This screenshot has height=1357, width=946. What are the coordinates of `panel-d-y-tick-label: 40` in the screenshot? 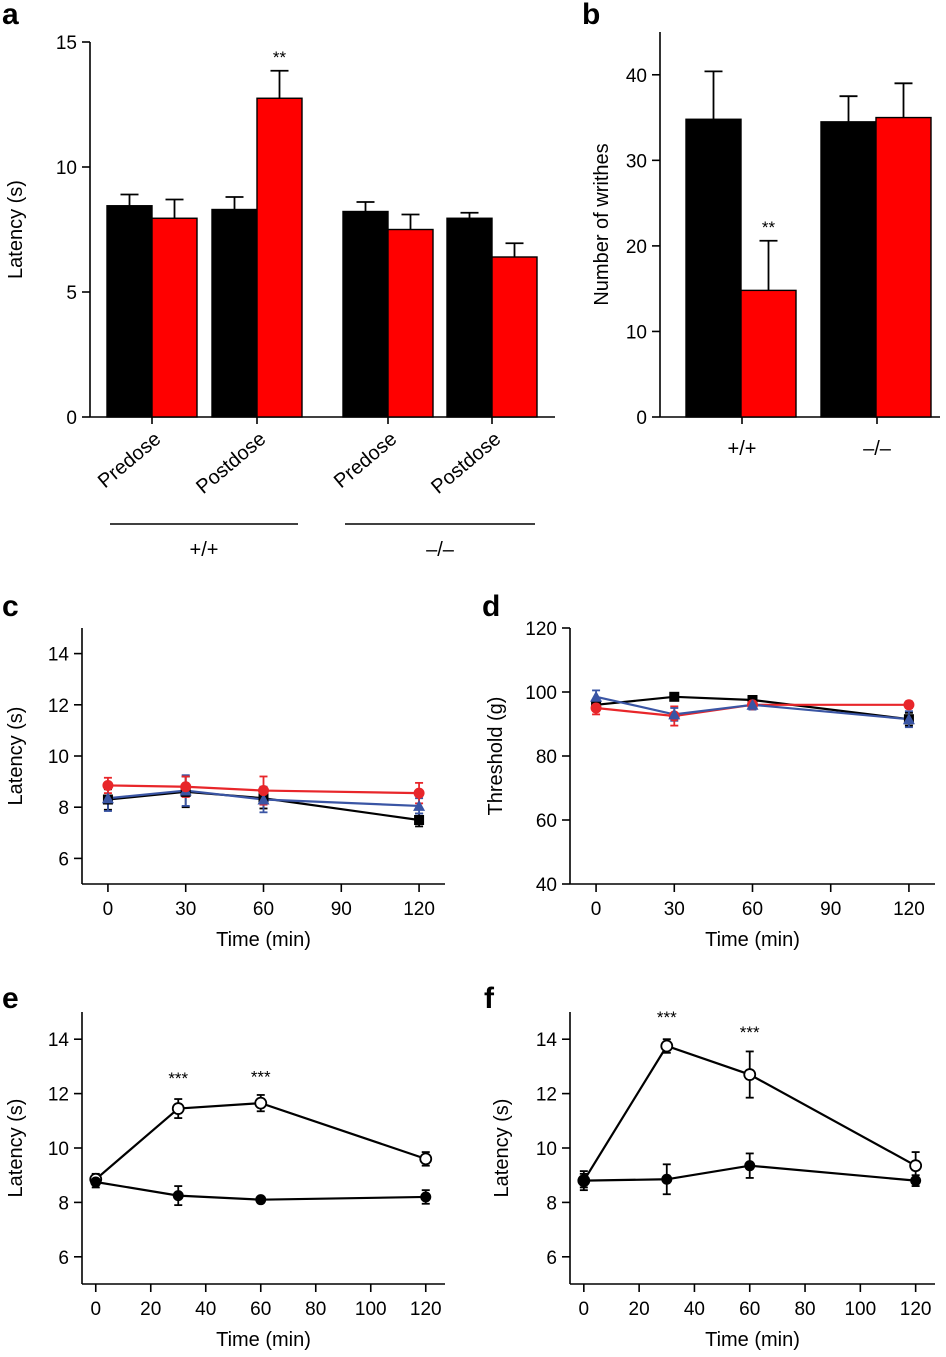 It's located at (546, 885).